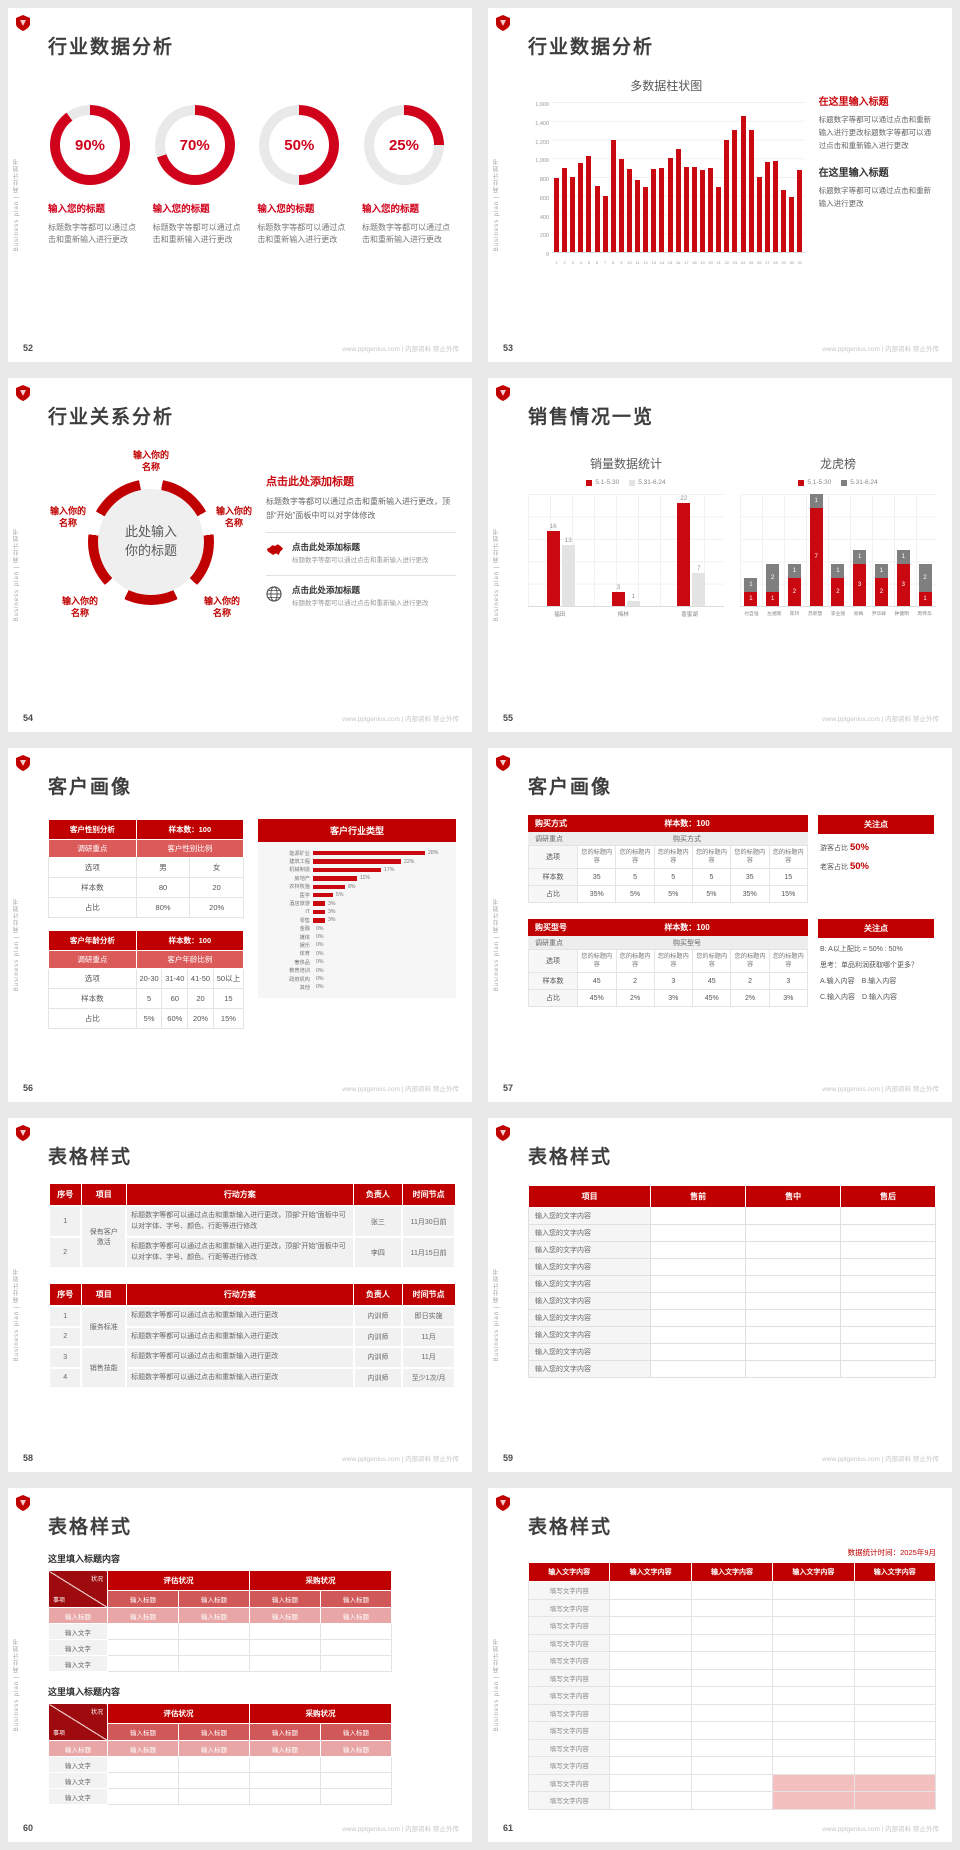 The image size is (960, 1850). I want to click on hbar-label: 娱乐, so click(304, 945).